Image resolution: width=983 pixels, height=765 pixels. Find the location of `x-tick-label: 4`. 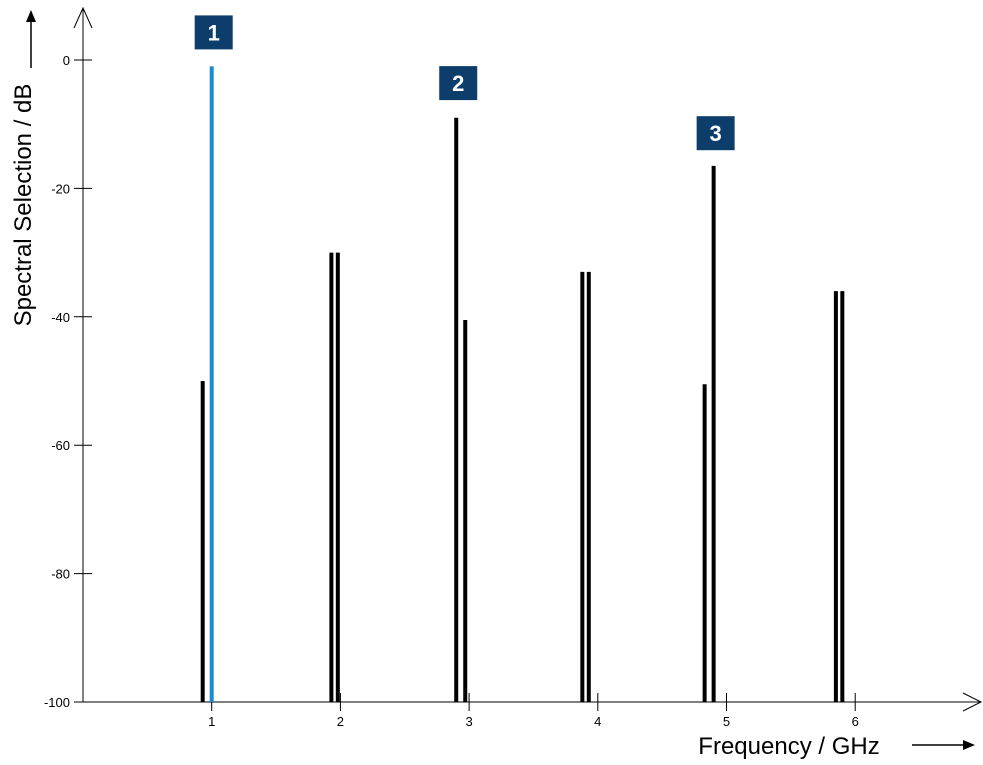

x-tick-label: 4 is located at coordinates (597, 721).